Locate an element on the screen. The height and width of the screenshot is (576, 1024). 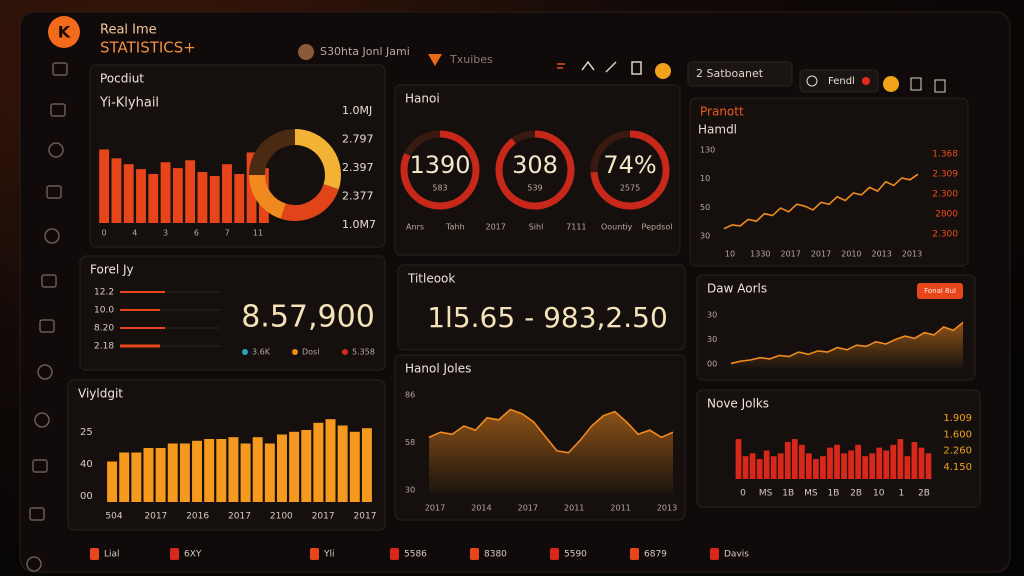
right-label: 2.300 is located at coordinates (945, 195).